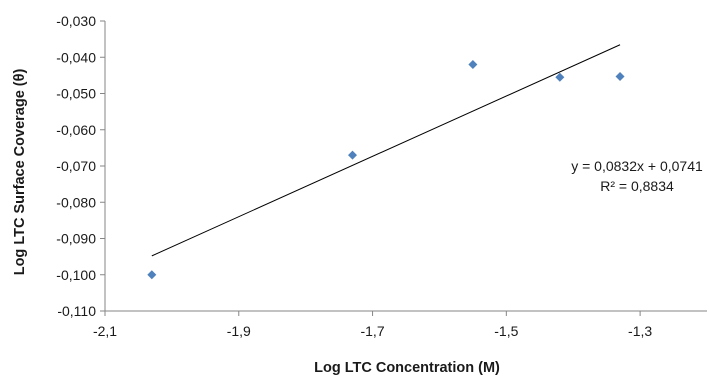 This screenshot has height=376, width=709. Describe the element at coordinates (76, 275) in the screenshot. I see `y-tick-label: -0,100` at that location.